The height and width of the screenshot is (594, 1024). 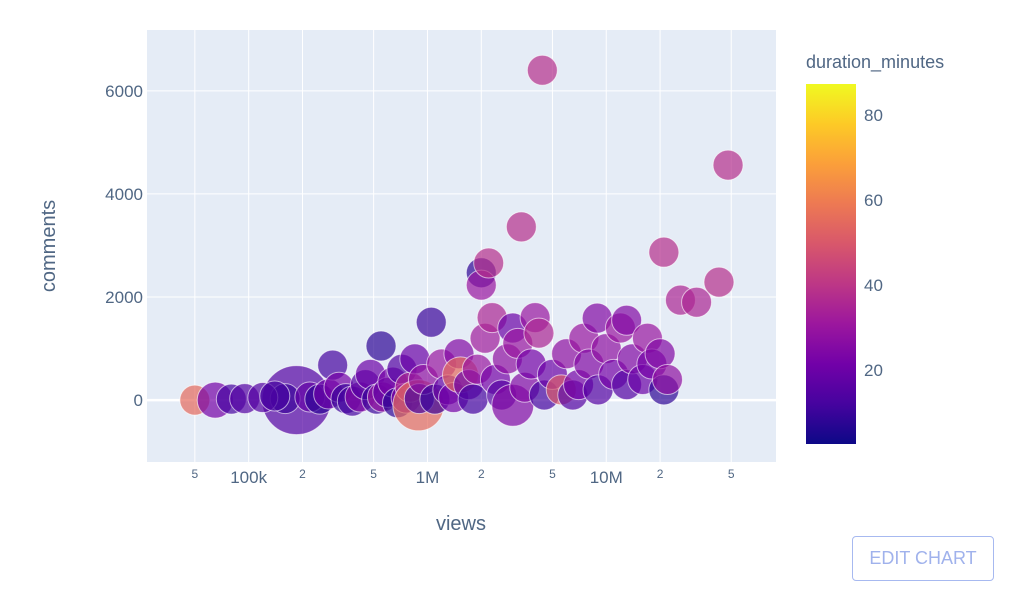 What do you see at coordinates (124, 91) in the screenshot?
I see `y-tick-label: 6000` at bounding box center [124, 91].